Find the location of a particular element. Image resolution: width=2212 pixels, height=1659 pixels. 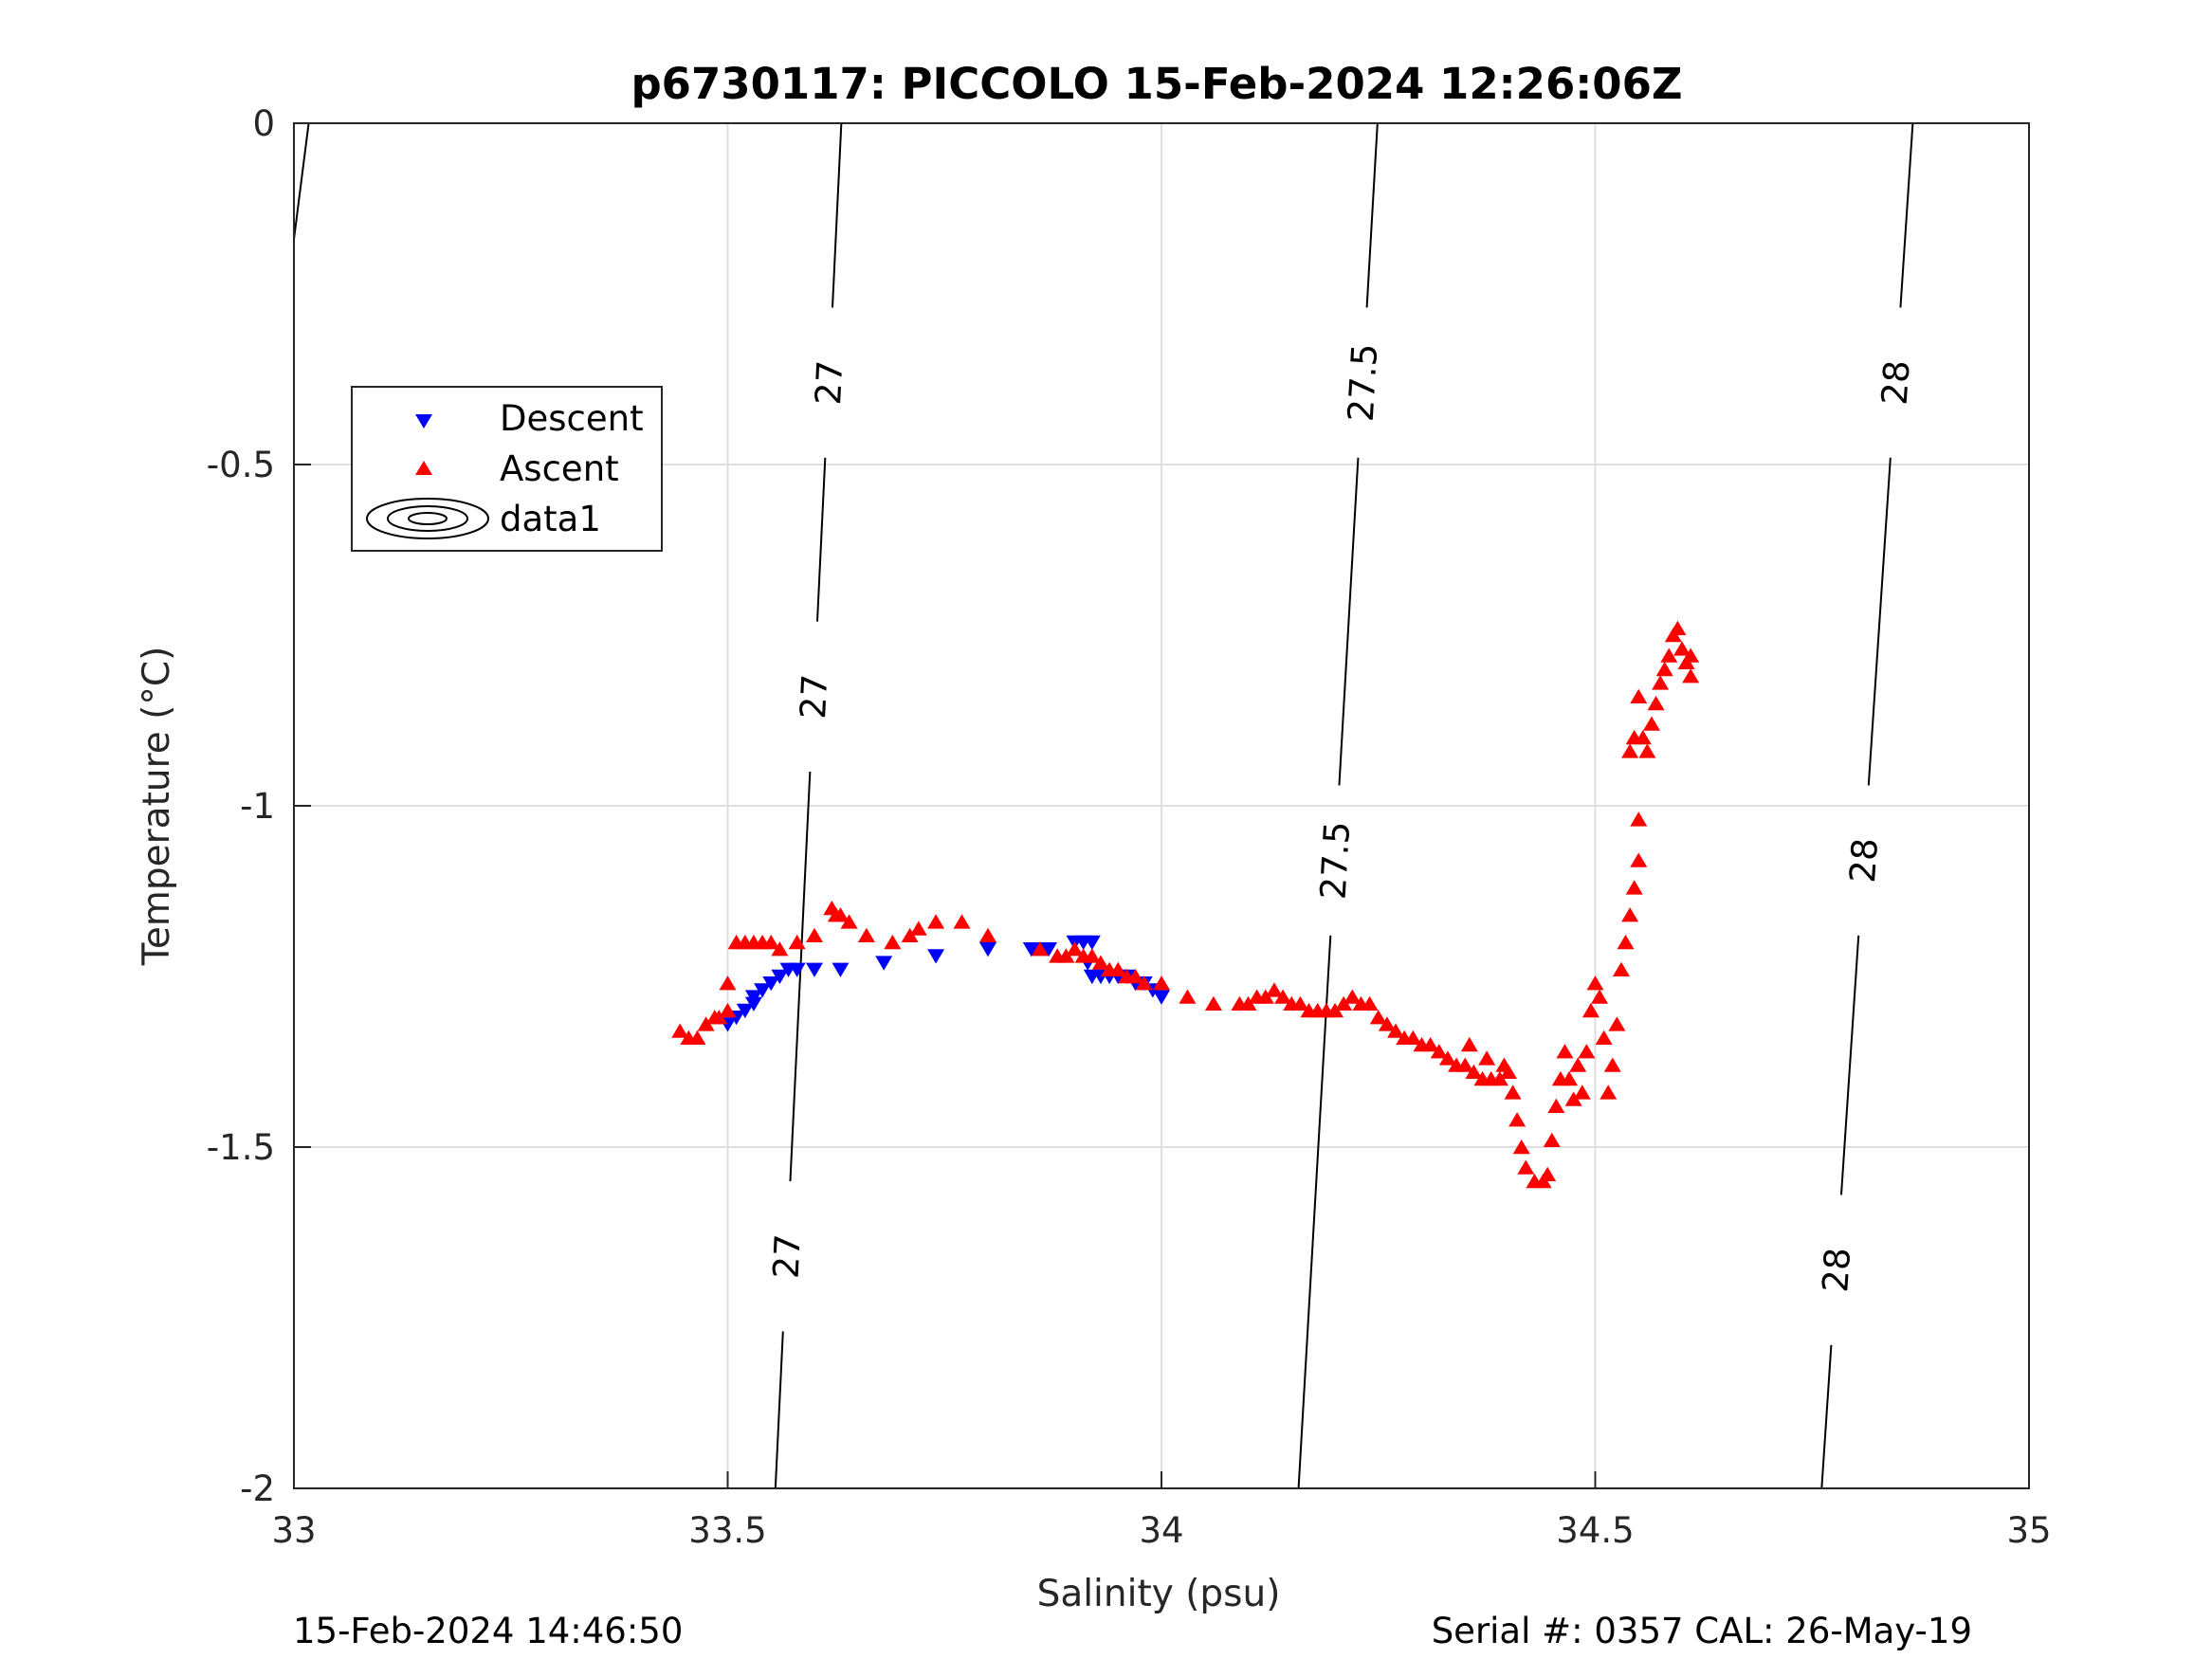

y-tick-label: -0.5 is located at coordinates (241, 465).